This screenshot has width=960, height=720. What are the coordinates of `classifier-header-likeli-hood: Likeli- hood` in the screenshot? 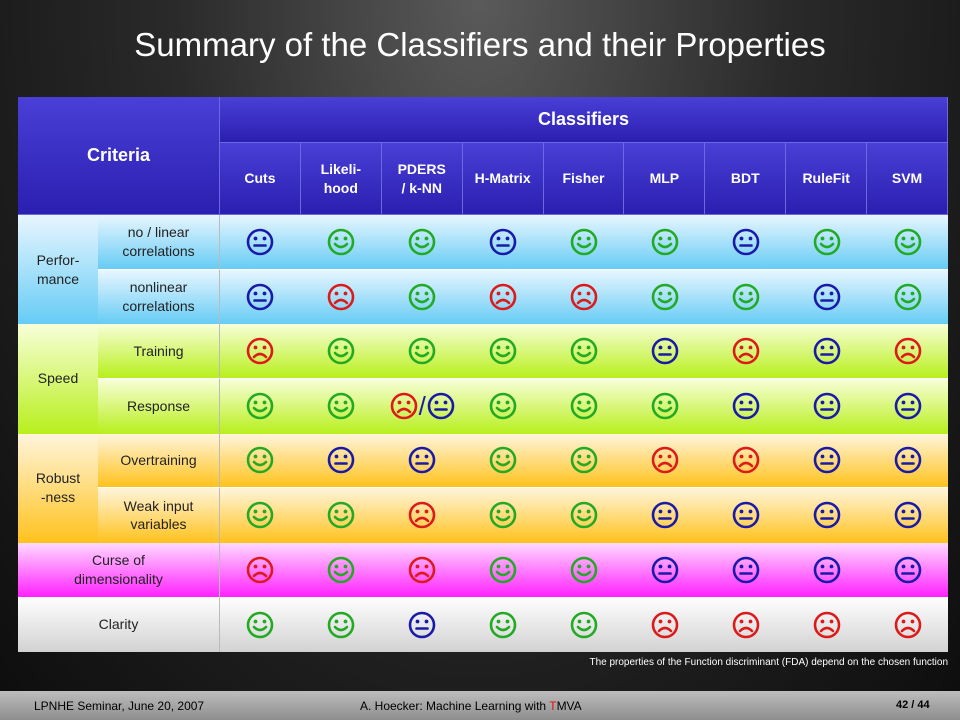 It's located at (341, 179).